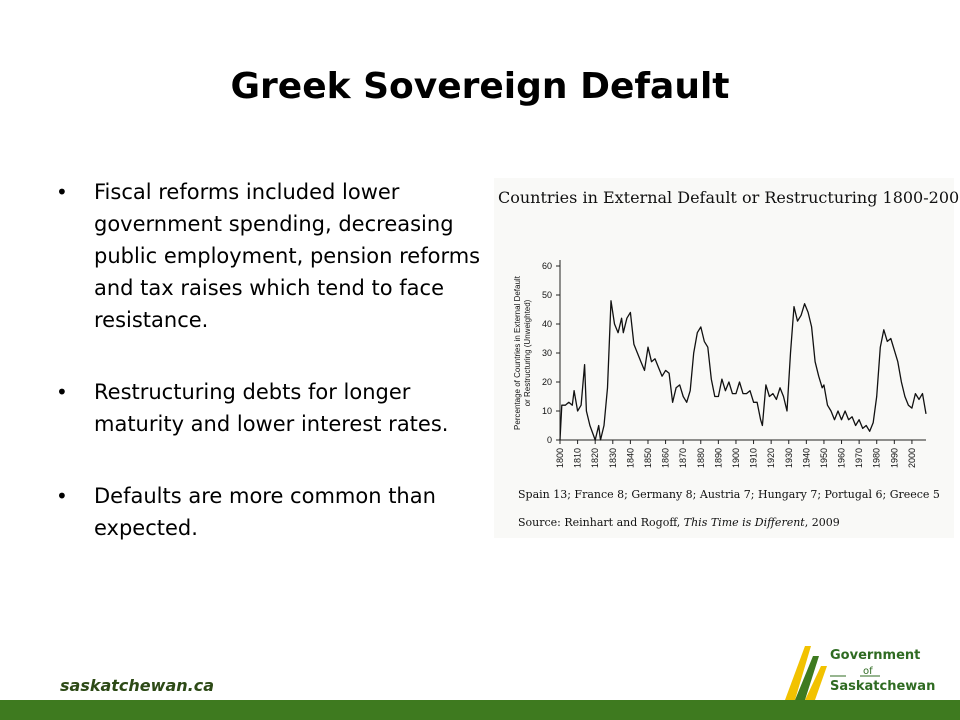 The width and height of the screenshot is (960, 720). I want to click on x-tick-label: 1930, so click(789, 458).